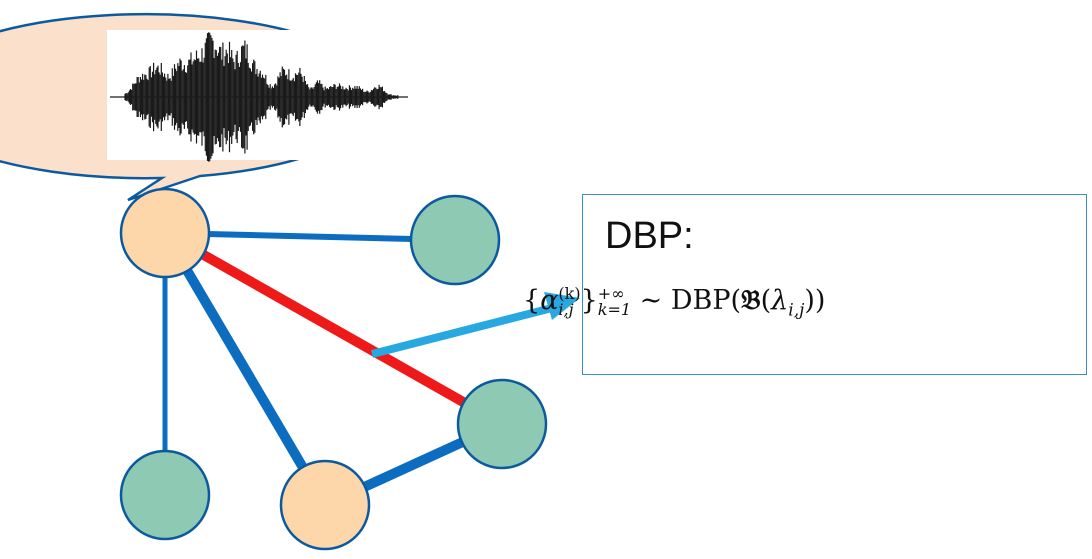  I want to click on edge-a-c-highlight, so click(333, 328).